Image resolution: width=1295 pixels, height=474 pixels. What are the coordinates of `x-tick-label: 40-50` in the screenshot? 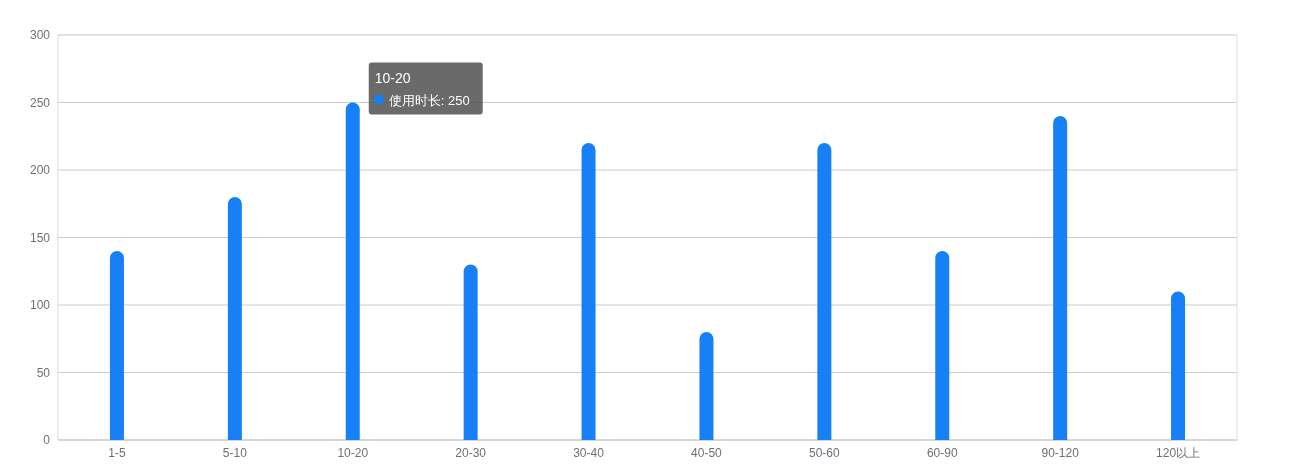 It's located at (707, 453).